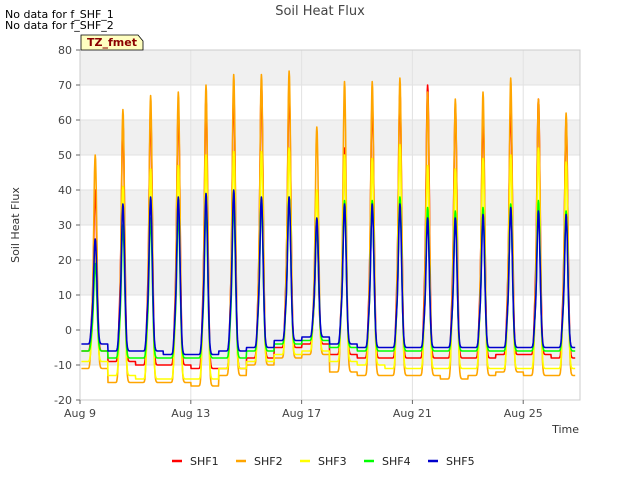  I want to click on x-axis-label: Time, so click(565, 429).